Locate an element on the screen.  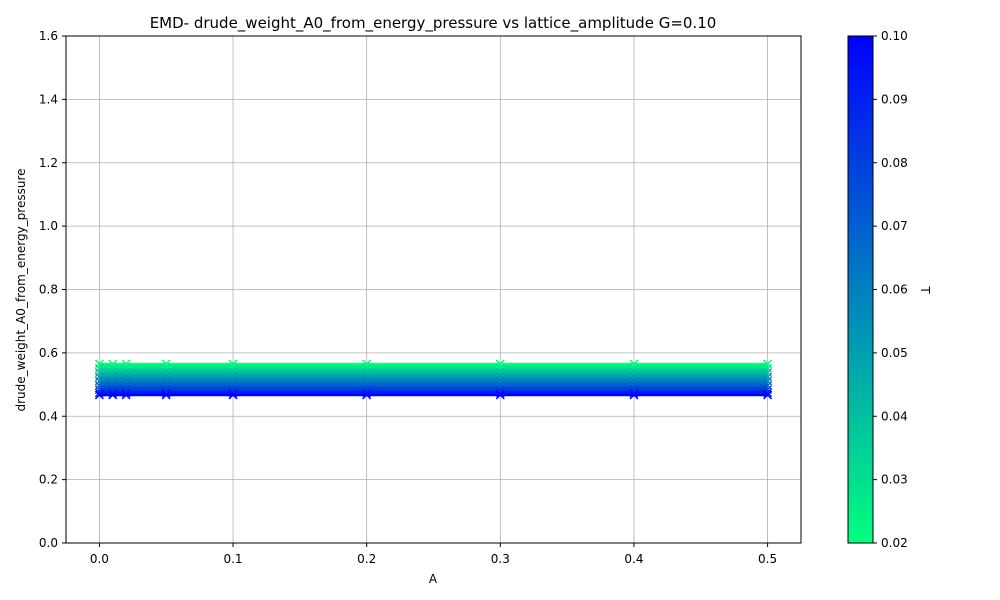
x-axis-ticks: 0.0 0.1 0.2 0.3 0.4 0.5 is located at coordinates (433, 554).